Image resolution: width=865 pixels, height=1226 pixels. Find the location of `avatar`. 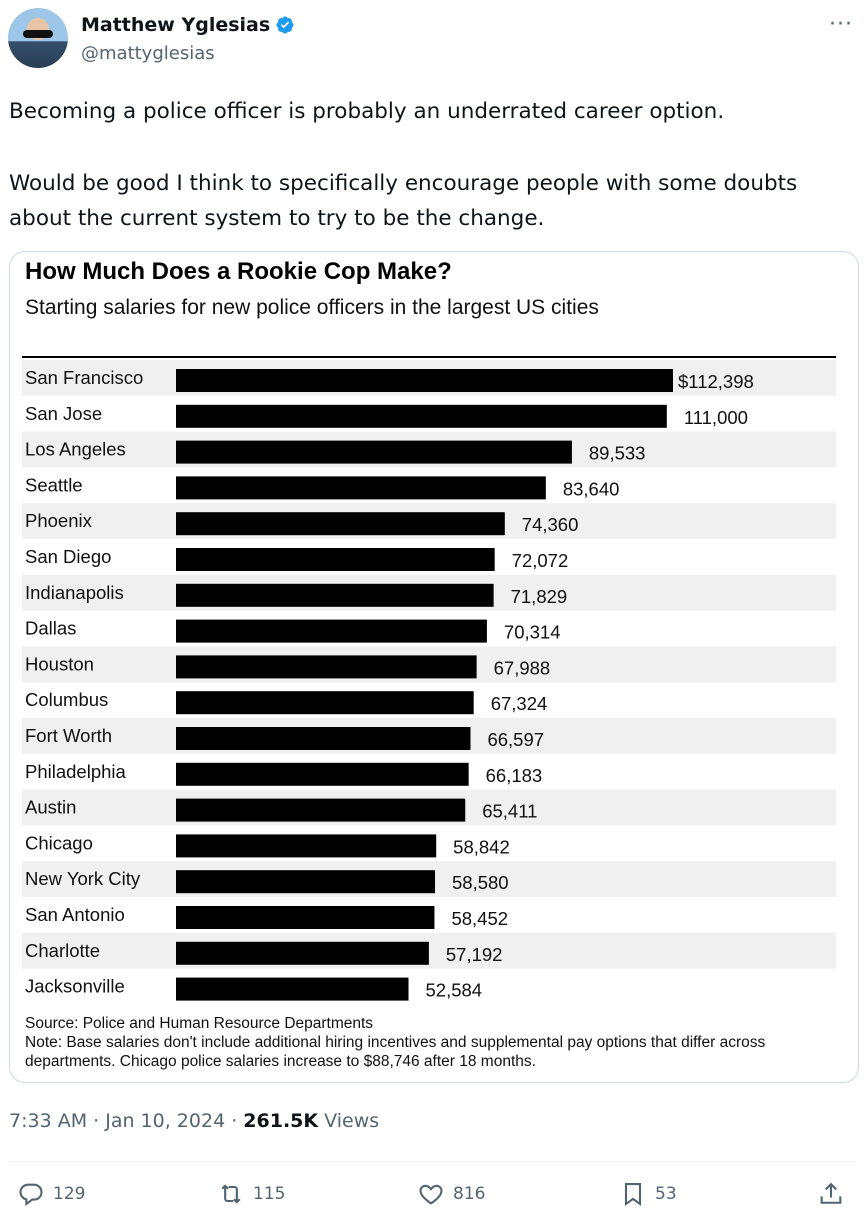

avatar is located at coordinates (38, 38).